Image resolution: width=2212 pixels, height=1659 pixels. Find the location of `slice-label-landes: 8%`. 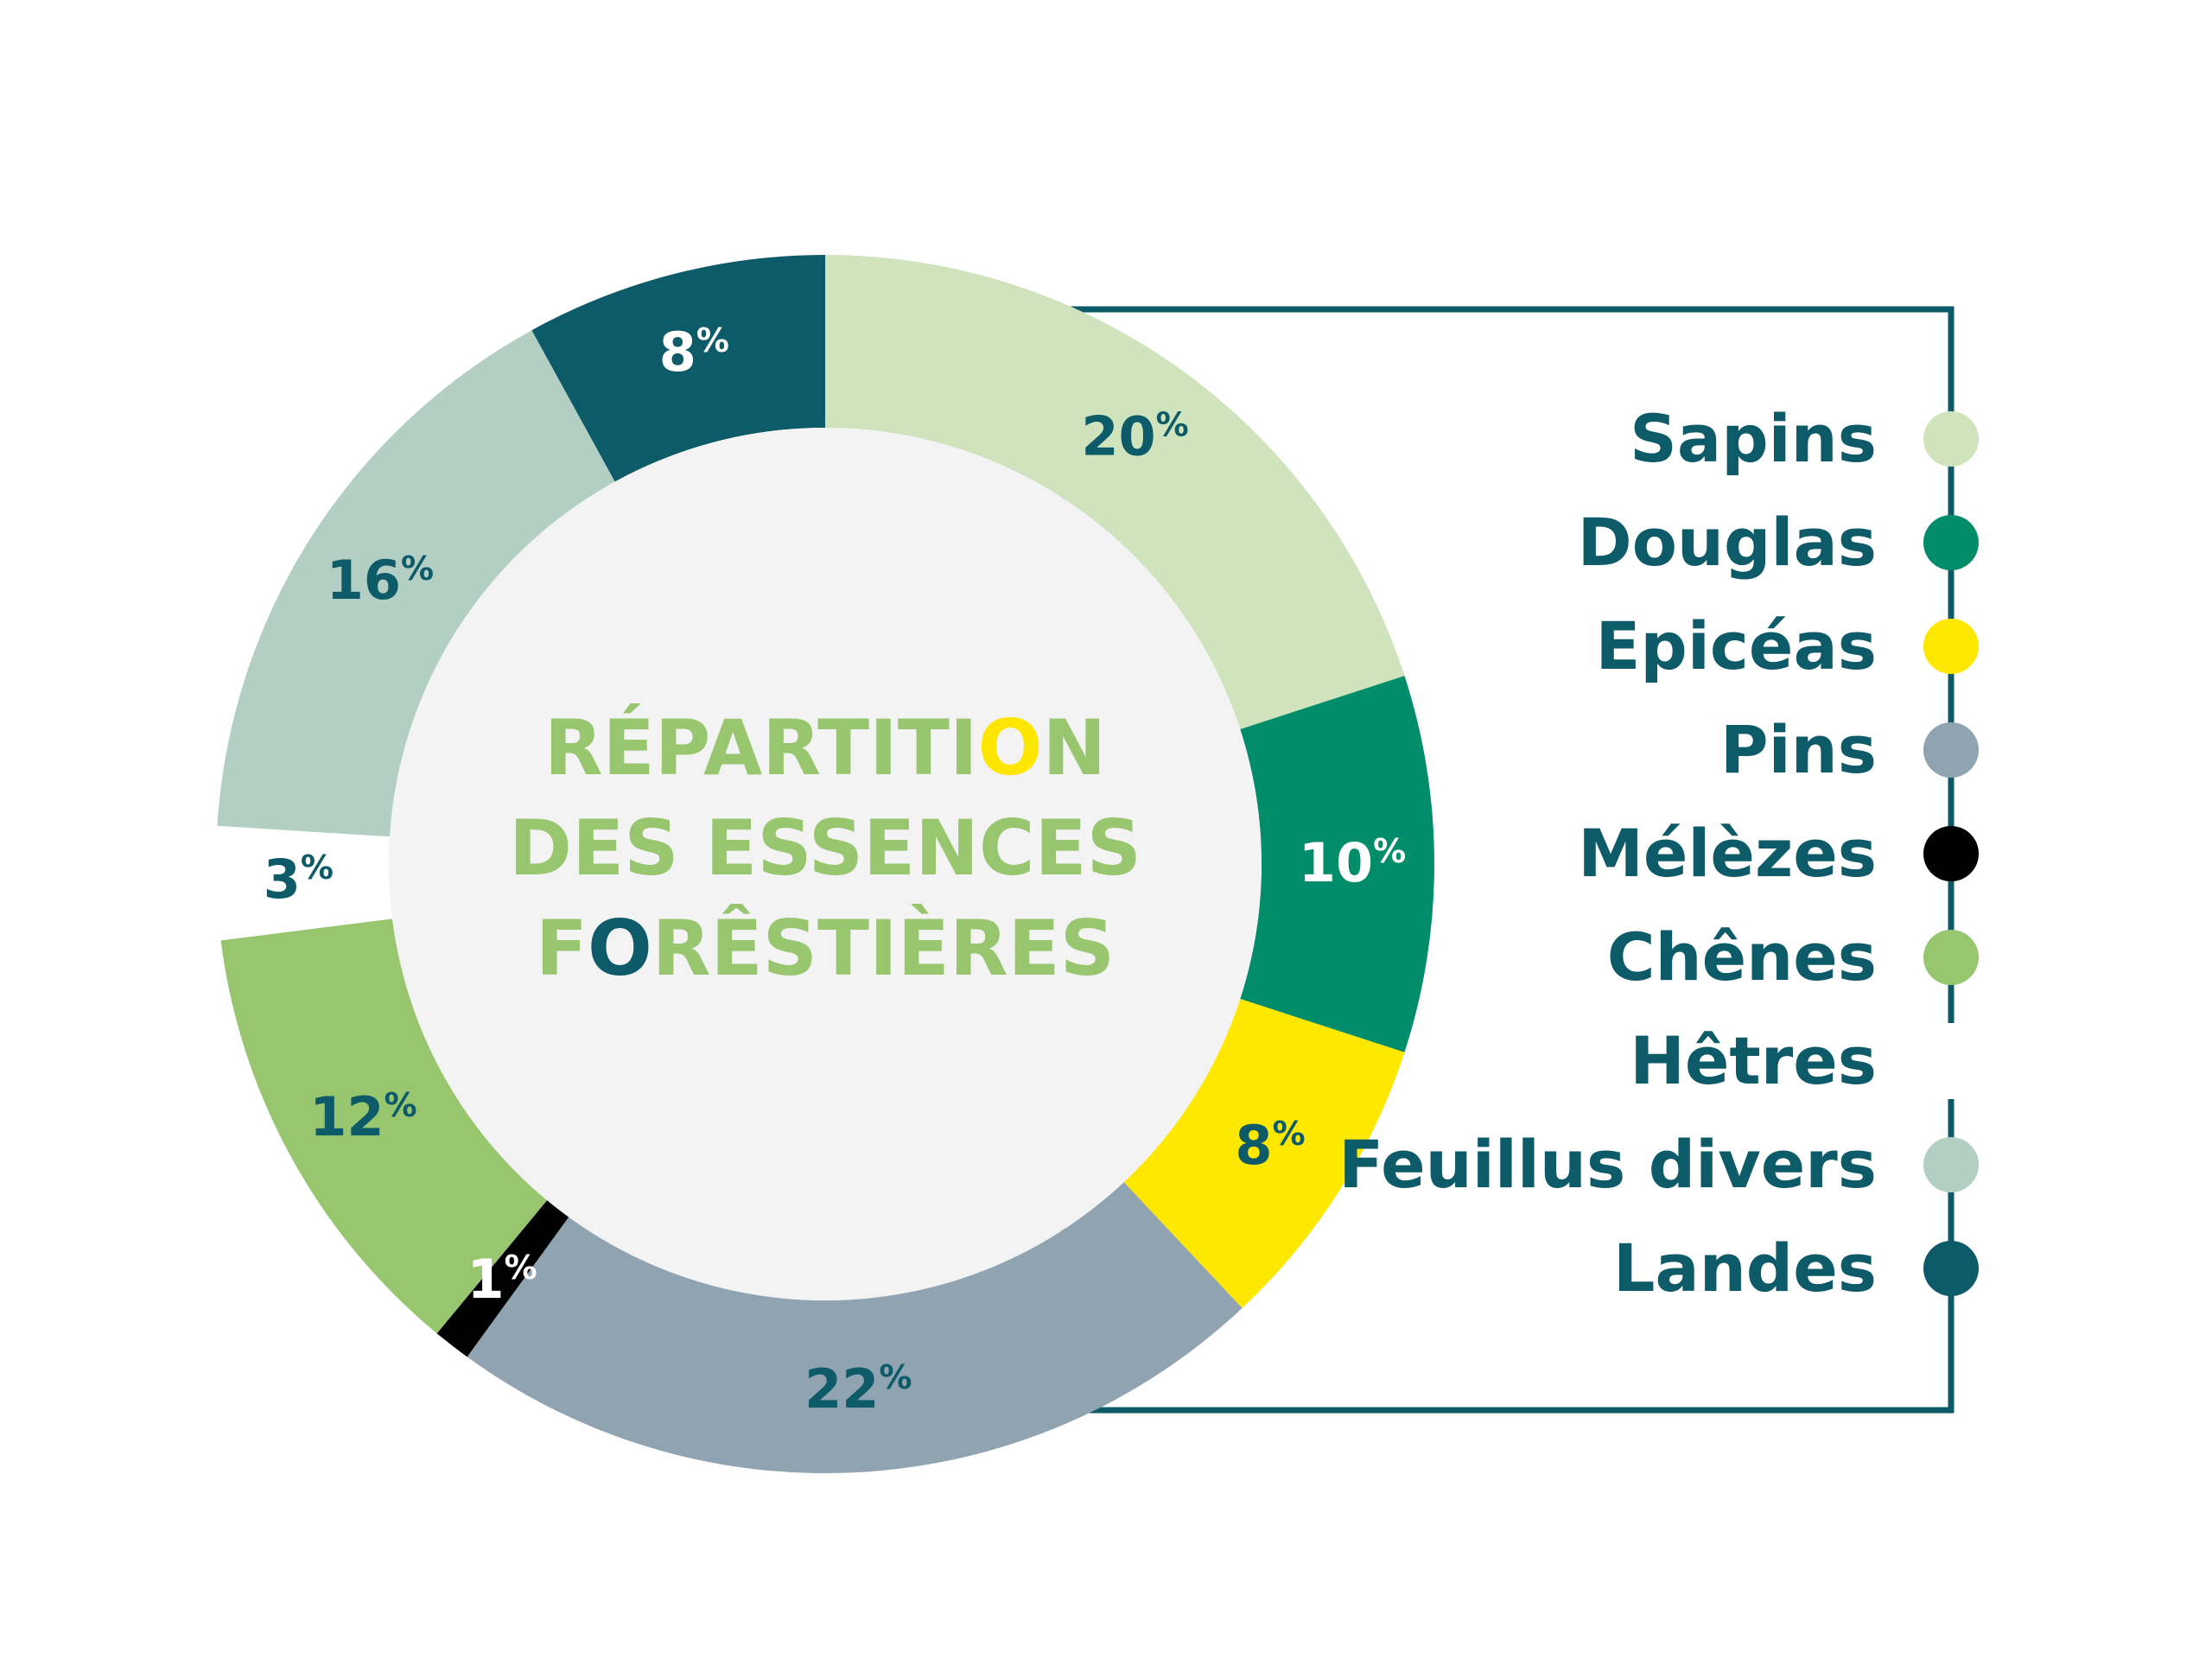

slice-label-landes: 8% is located at coordinates (694, 352).